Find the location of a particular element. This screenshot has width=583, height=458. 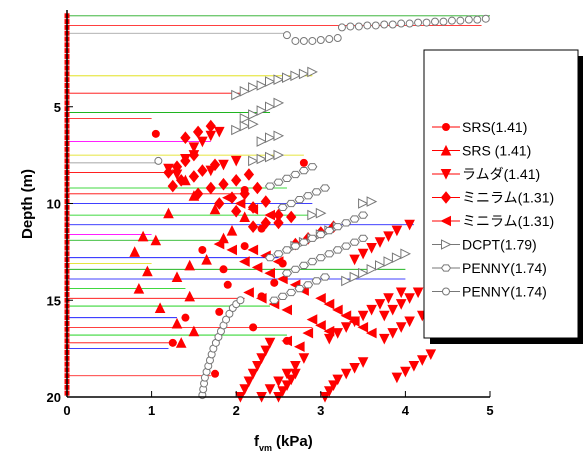

legend-entry: PENNY(1.74) is located at coordinates (489, 268).